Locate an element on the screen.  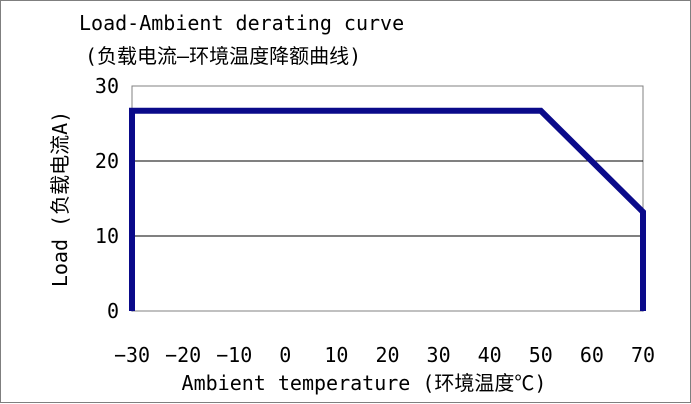
gridlines is located at coordinates (387, 198).